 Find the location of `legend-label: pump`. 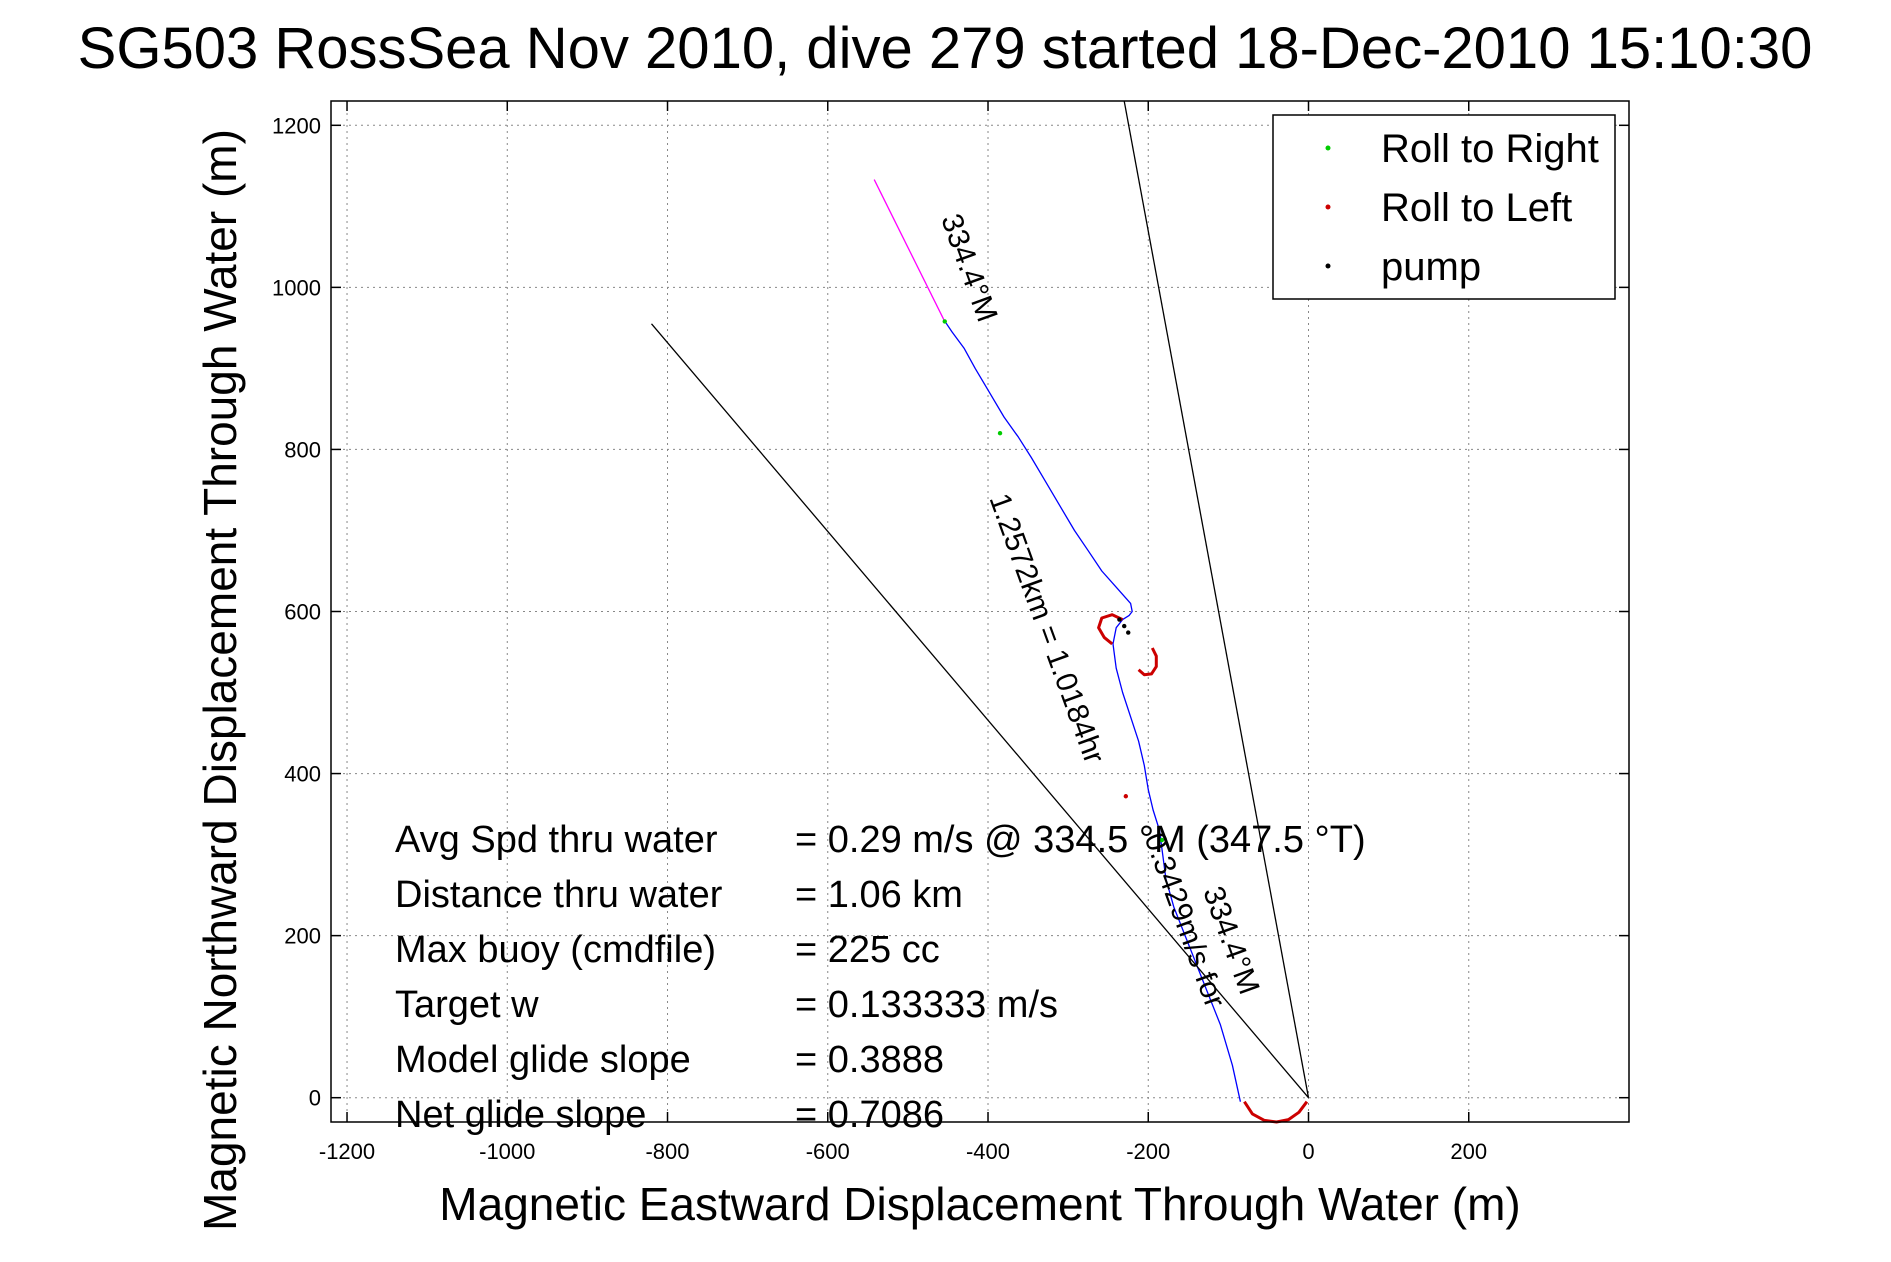

legend-label: pump is located at coordinates (1431, 267).